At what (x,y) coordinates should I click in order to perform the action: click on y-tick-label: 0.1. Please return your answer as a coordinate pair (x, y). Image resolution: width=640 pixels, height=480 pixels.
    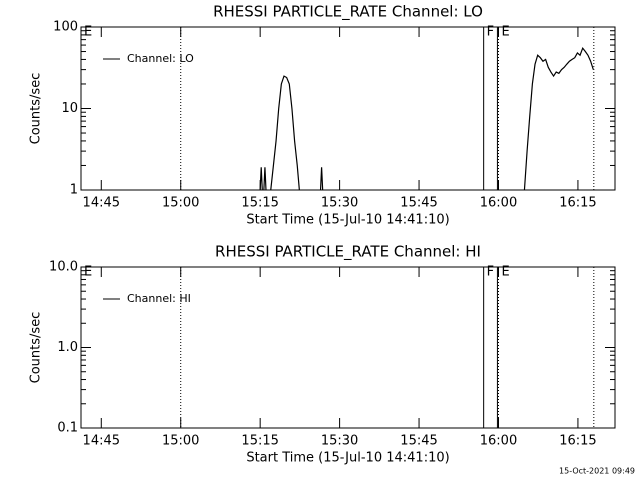
    Looking at the image, I should click on (67, 428).